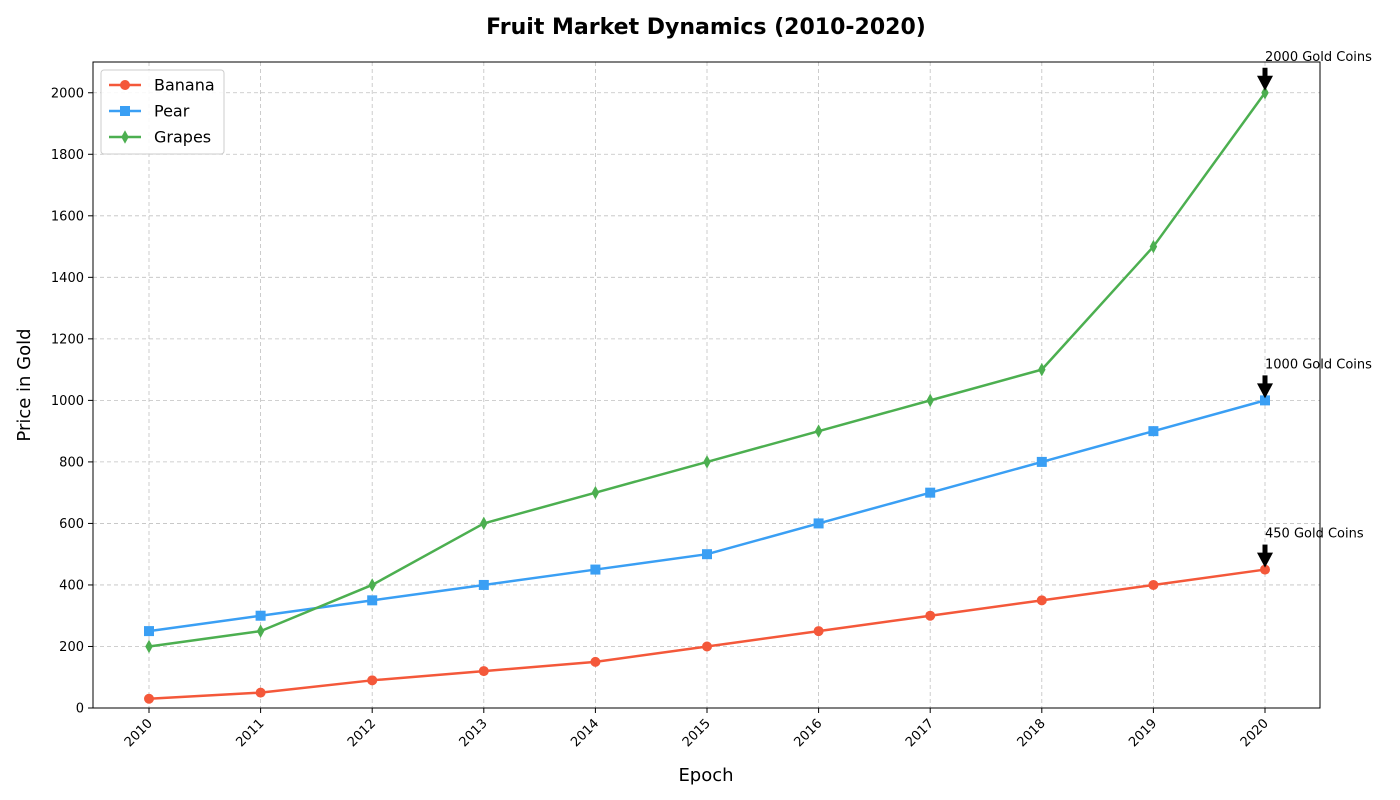 The width and height of the screenshot is (1400, 800). Describe the element at coordinates (71, 462) in the screenshot. I see `y-tick-label: 800` at that location.